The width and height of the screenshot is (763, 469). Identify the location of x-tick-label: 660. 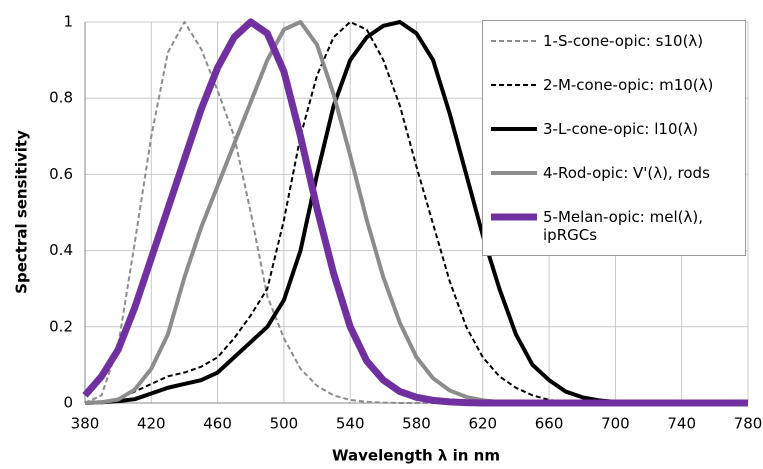
(549, 424).